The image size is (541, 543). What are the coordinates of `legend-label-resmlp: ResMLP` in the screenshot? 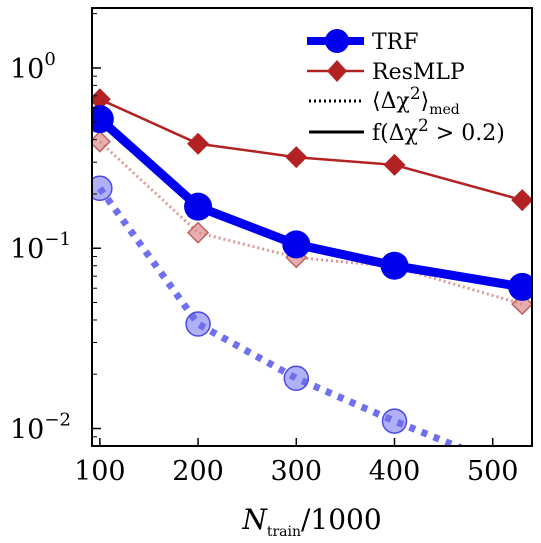 It's located at (418, 72).